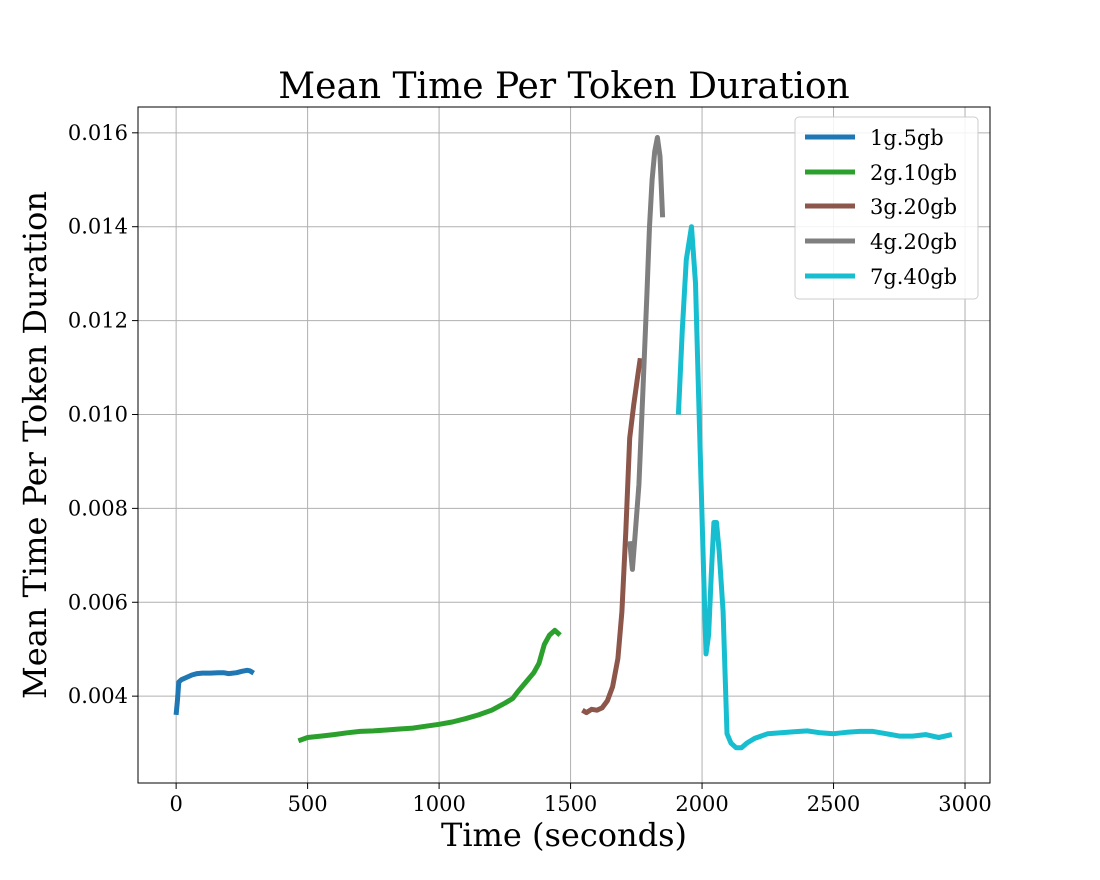 The height and width of the screenshot is (880, 1100). I want to click on legend-box, so click(886, 208).